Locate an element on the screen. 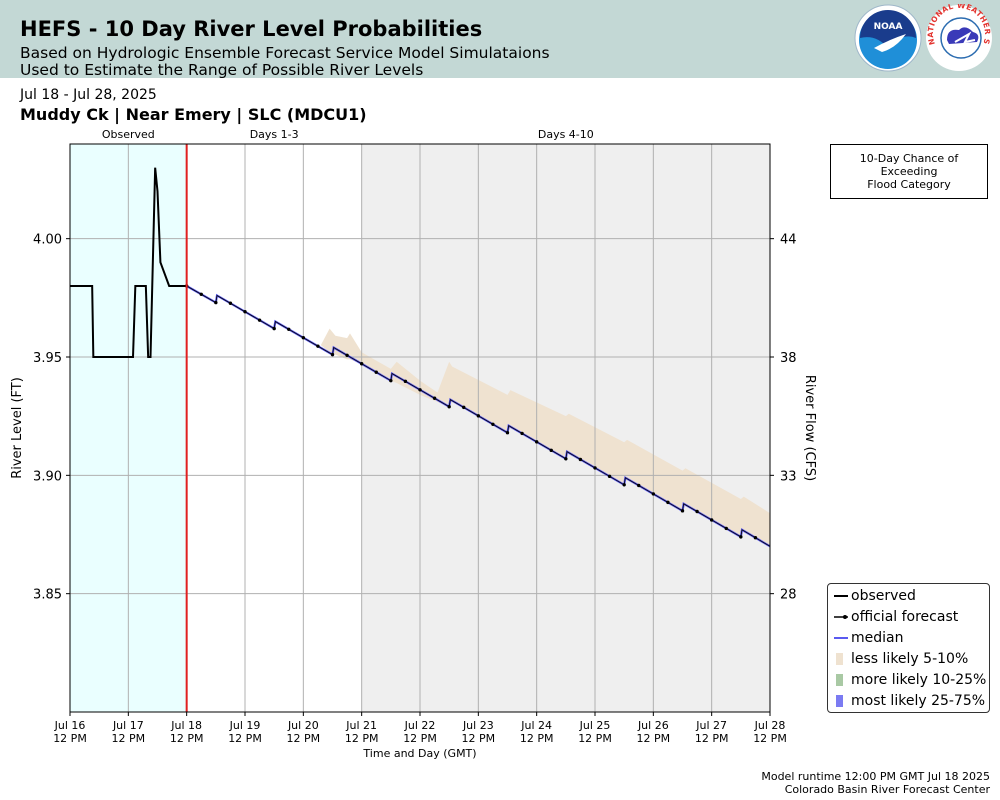 This screenshot has width=1000, height=800. x-tick-label-day: Jul 20 is located at coordinates (303, 725).